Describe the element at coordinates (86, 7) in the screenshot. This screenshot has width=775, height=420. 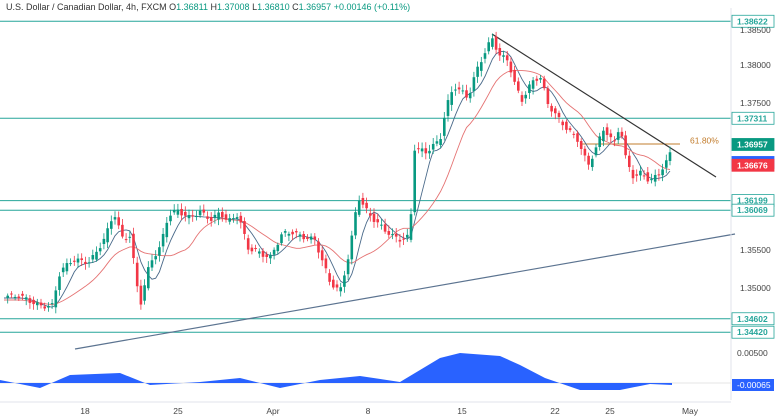
I see `symbol-title: U.S. Dollar / Canadian Dollar, 4h, FXCM` at that location.